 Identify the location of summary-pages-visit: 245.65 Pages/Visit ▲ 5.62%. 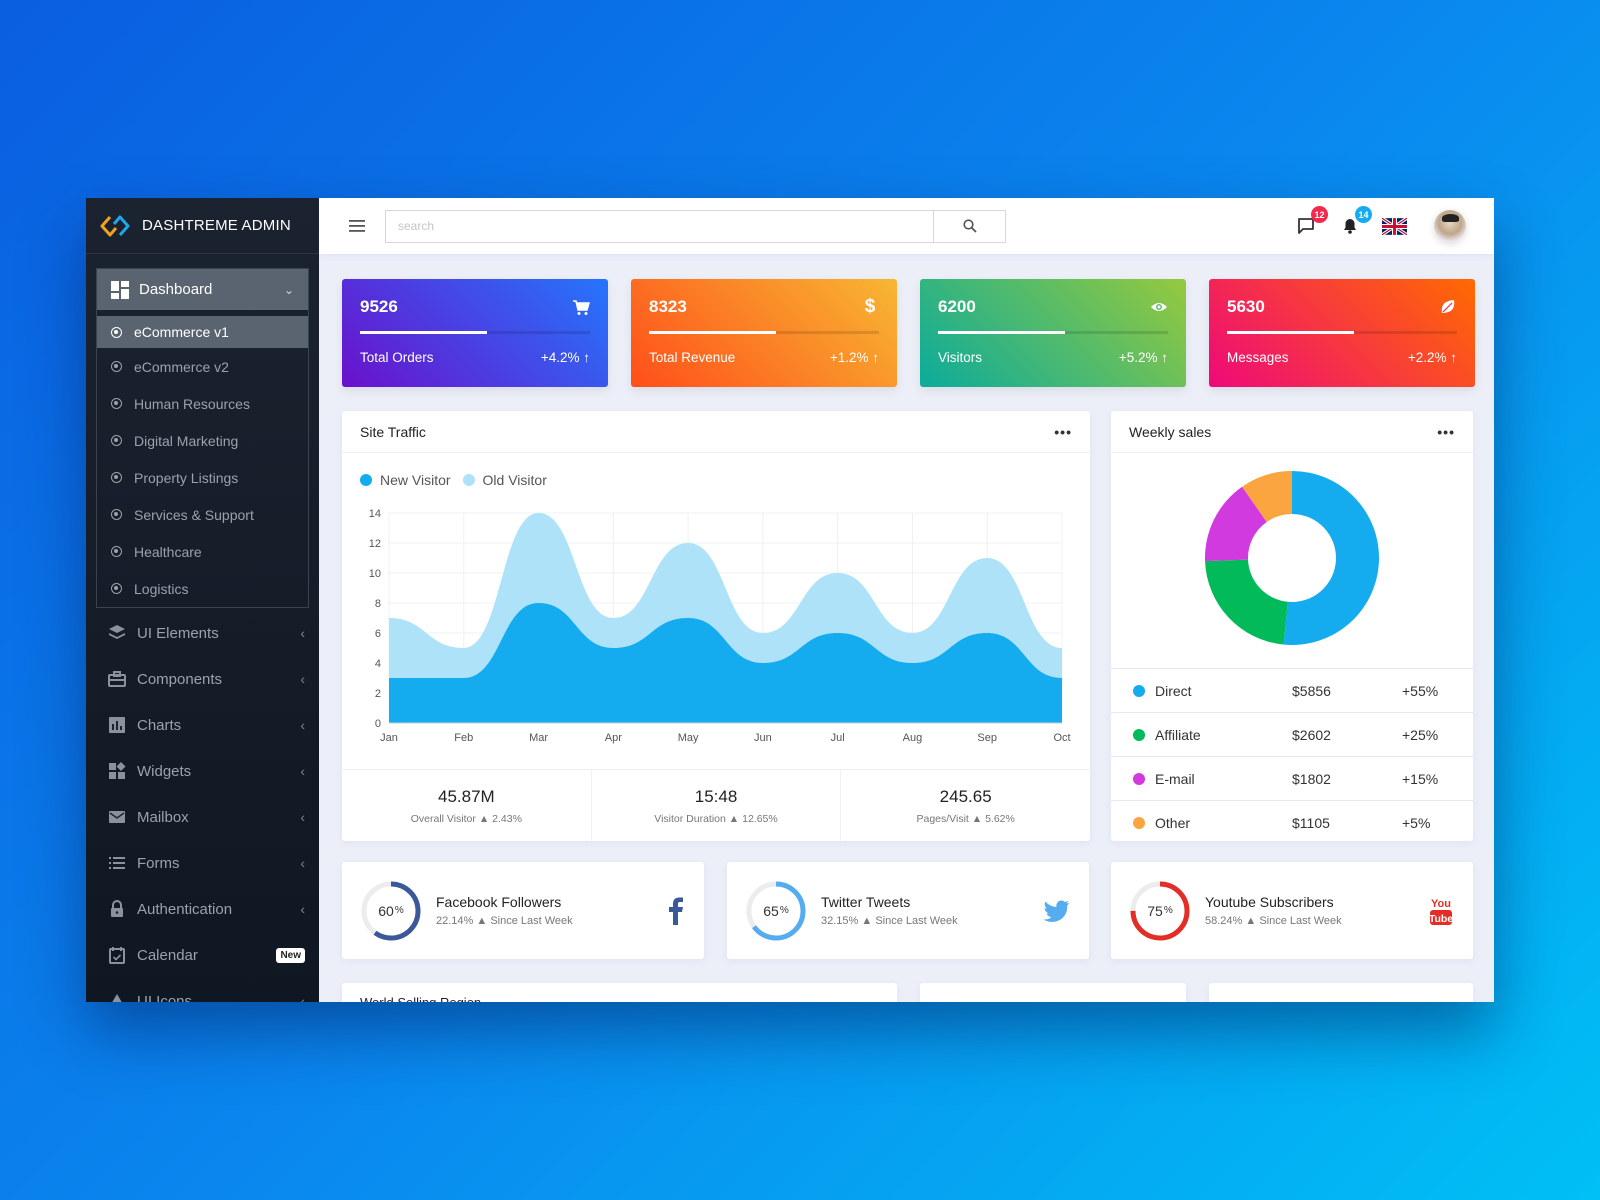
(965, 805).